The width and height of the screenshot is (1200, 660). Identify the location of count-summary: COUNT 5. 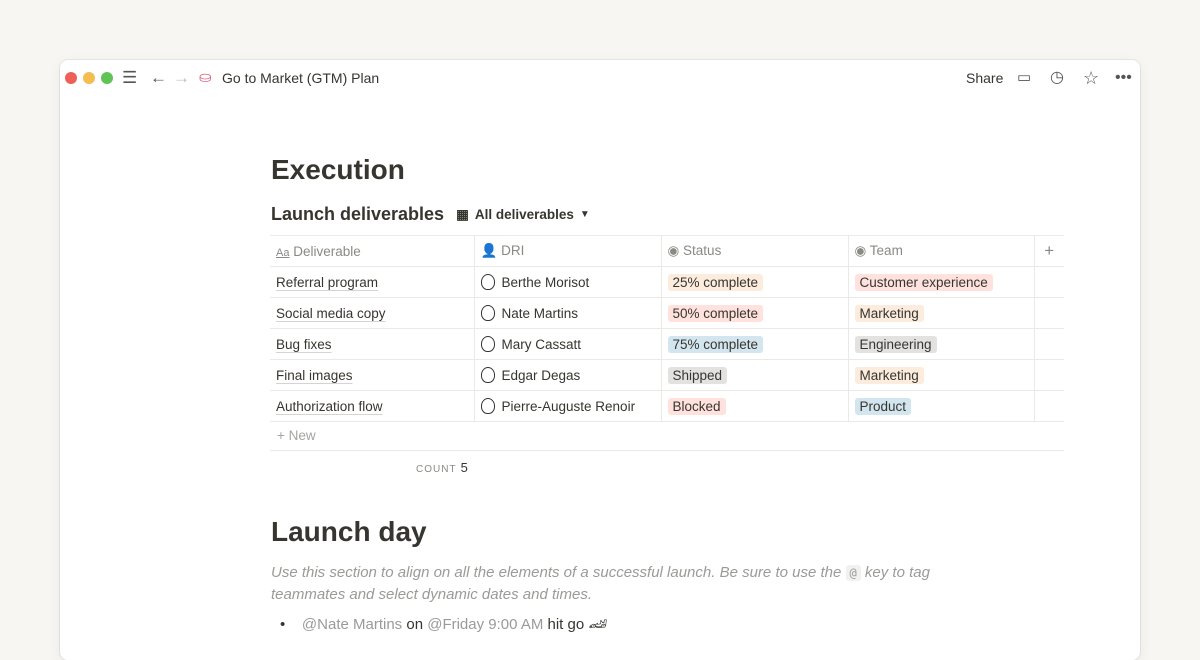
(442, 467).